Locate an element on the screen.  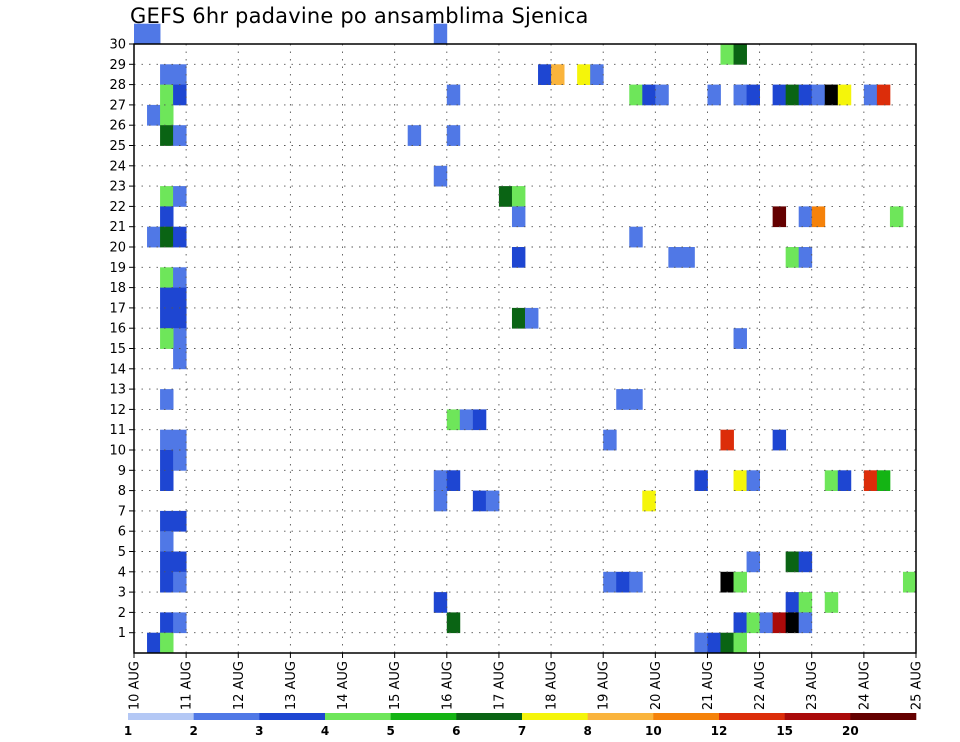
x-tick-label: 19 AUG is located at coordinates (604, 685).